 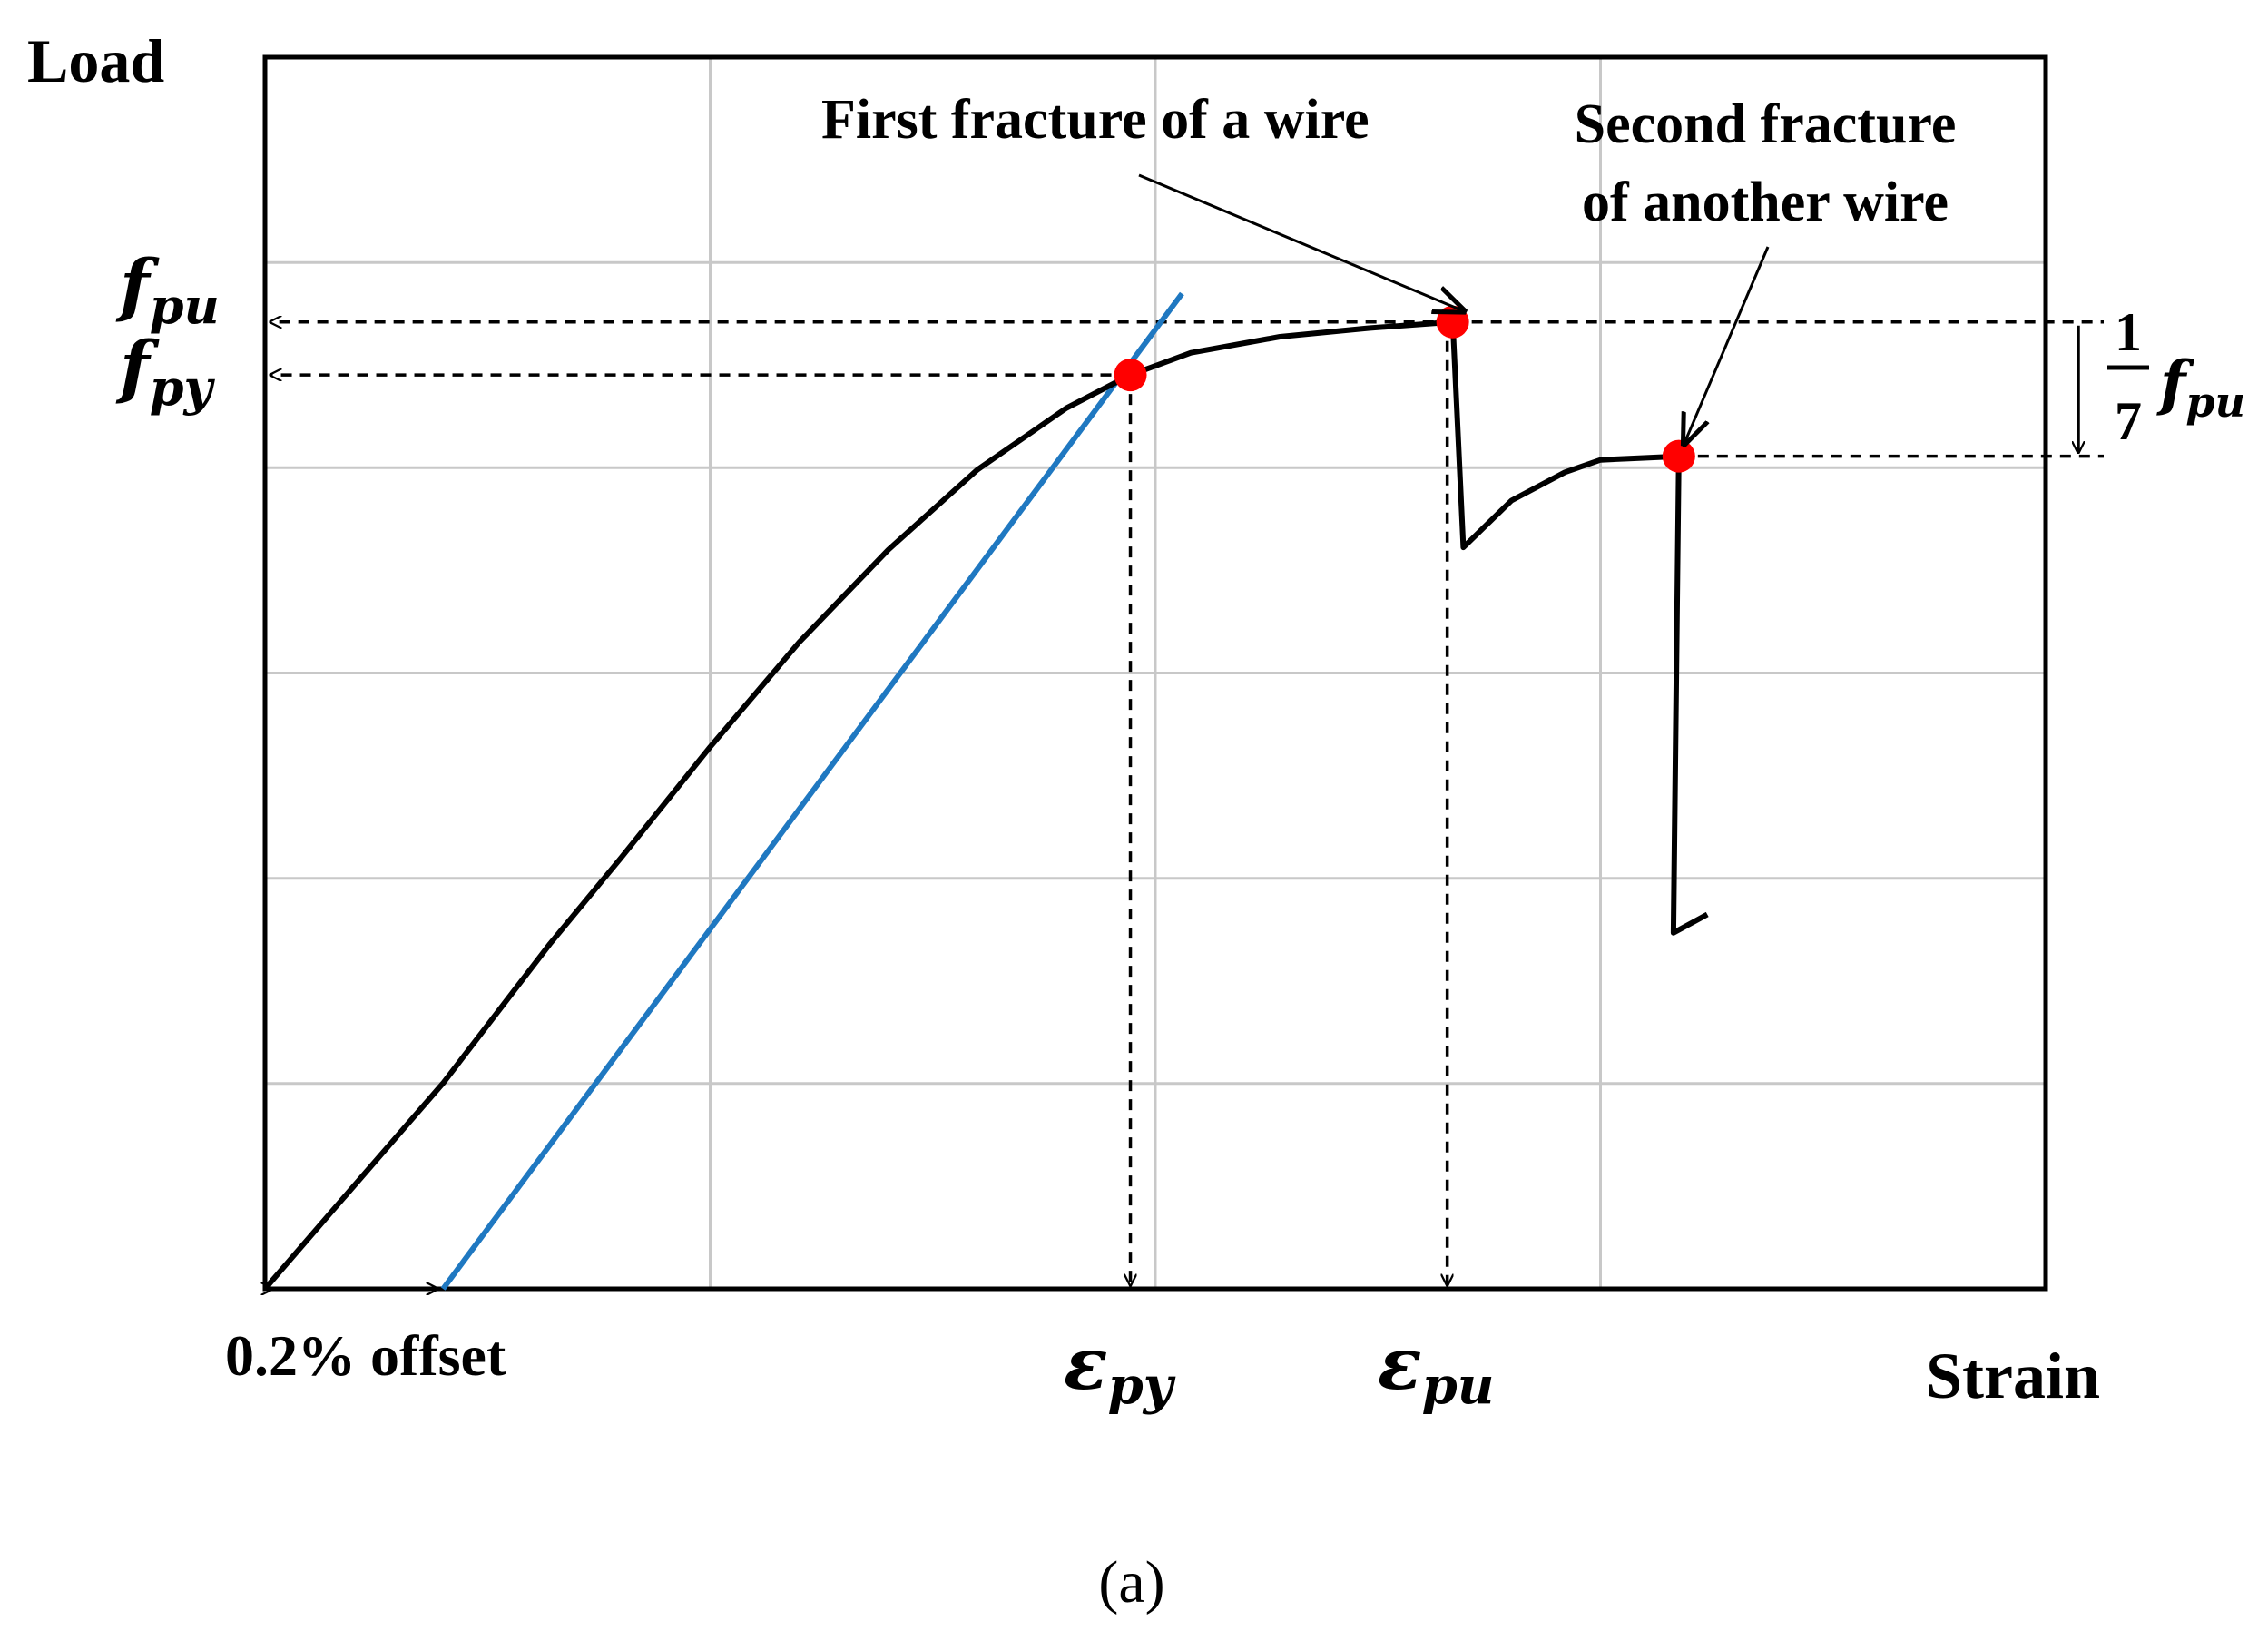 I want to click on epsilon-pu-label: εpu, so click(x=1436, y=1368).